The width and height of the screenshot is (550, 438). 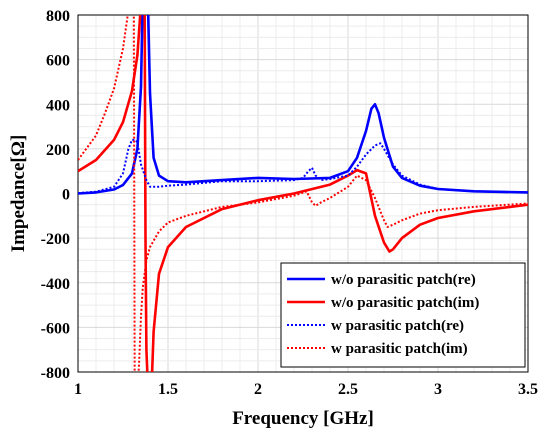 I want to click on y-tick-label: 800, so click(x=58, y=16).